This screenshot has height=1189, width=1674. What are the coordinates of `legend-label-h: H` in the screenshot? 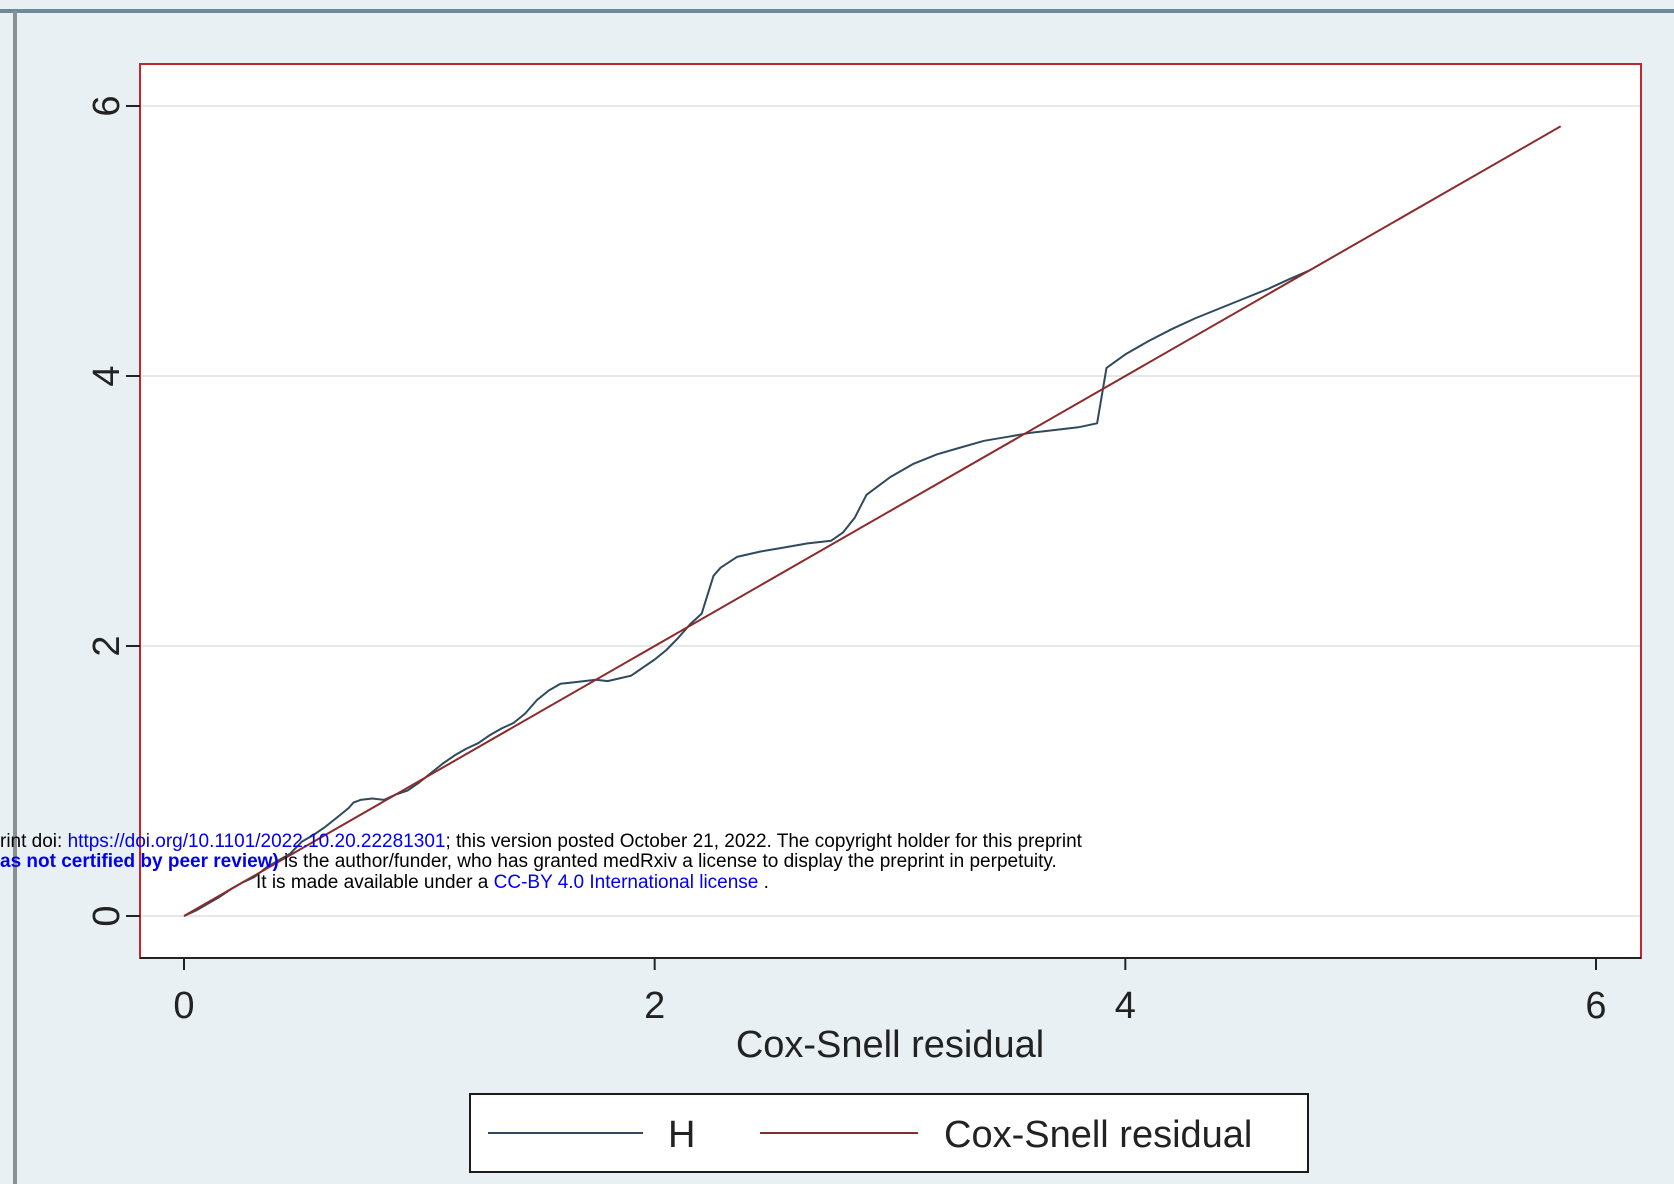 It's located at (681, 1135).